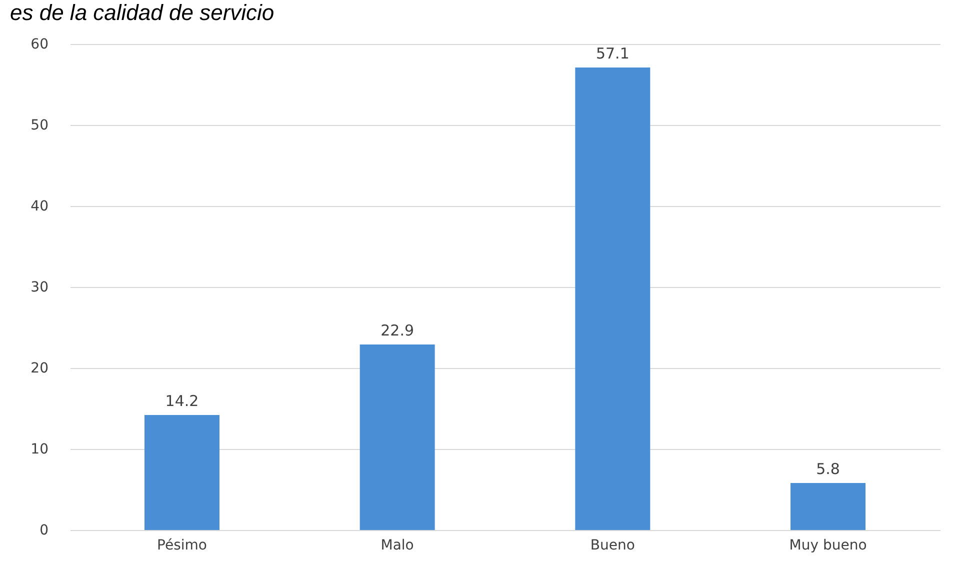 The width and height of the screenshot is (954, 583). What do you see at coordinates (828, 469) in the screenshot?
I see `data-label: 5.8` at bounding box center [828, 469].